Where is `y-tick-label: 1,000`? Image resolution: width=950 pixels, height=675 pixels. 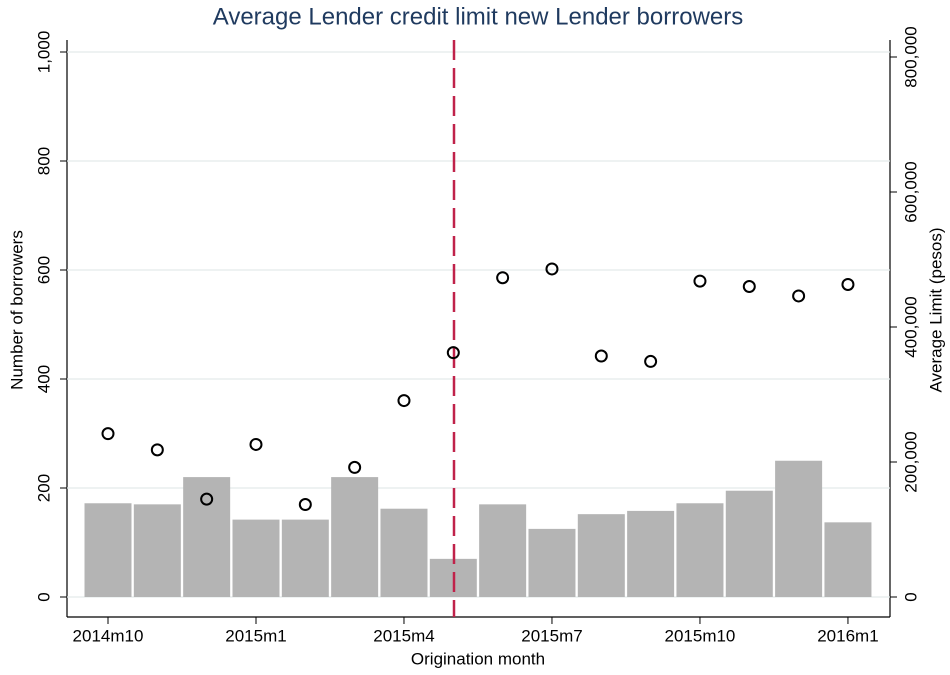 y-tick-label: 1,000 is located at coordinates (43, 52).